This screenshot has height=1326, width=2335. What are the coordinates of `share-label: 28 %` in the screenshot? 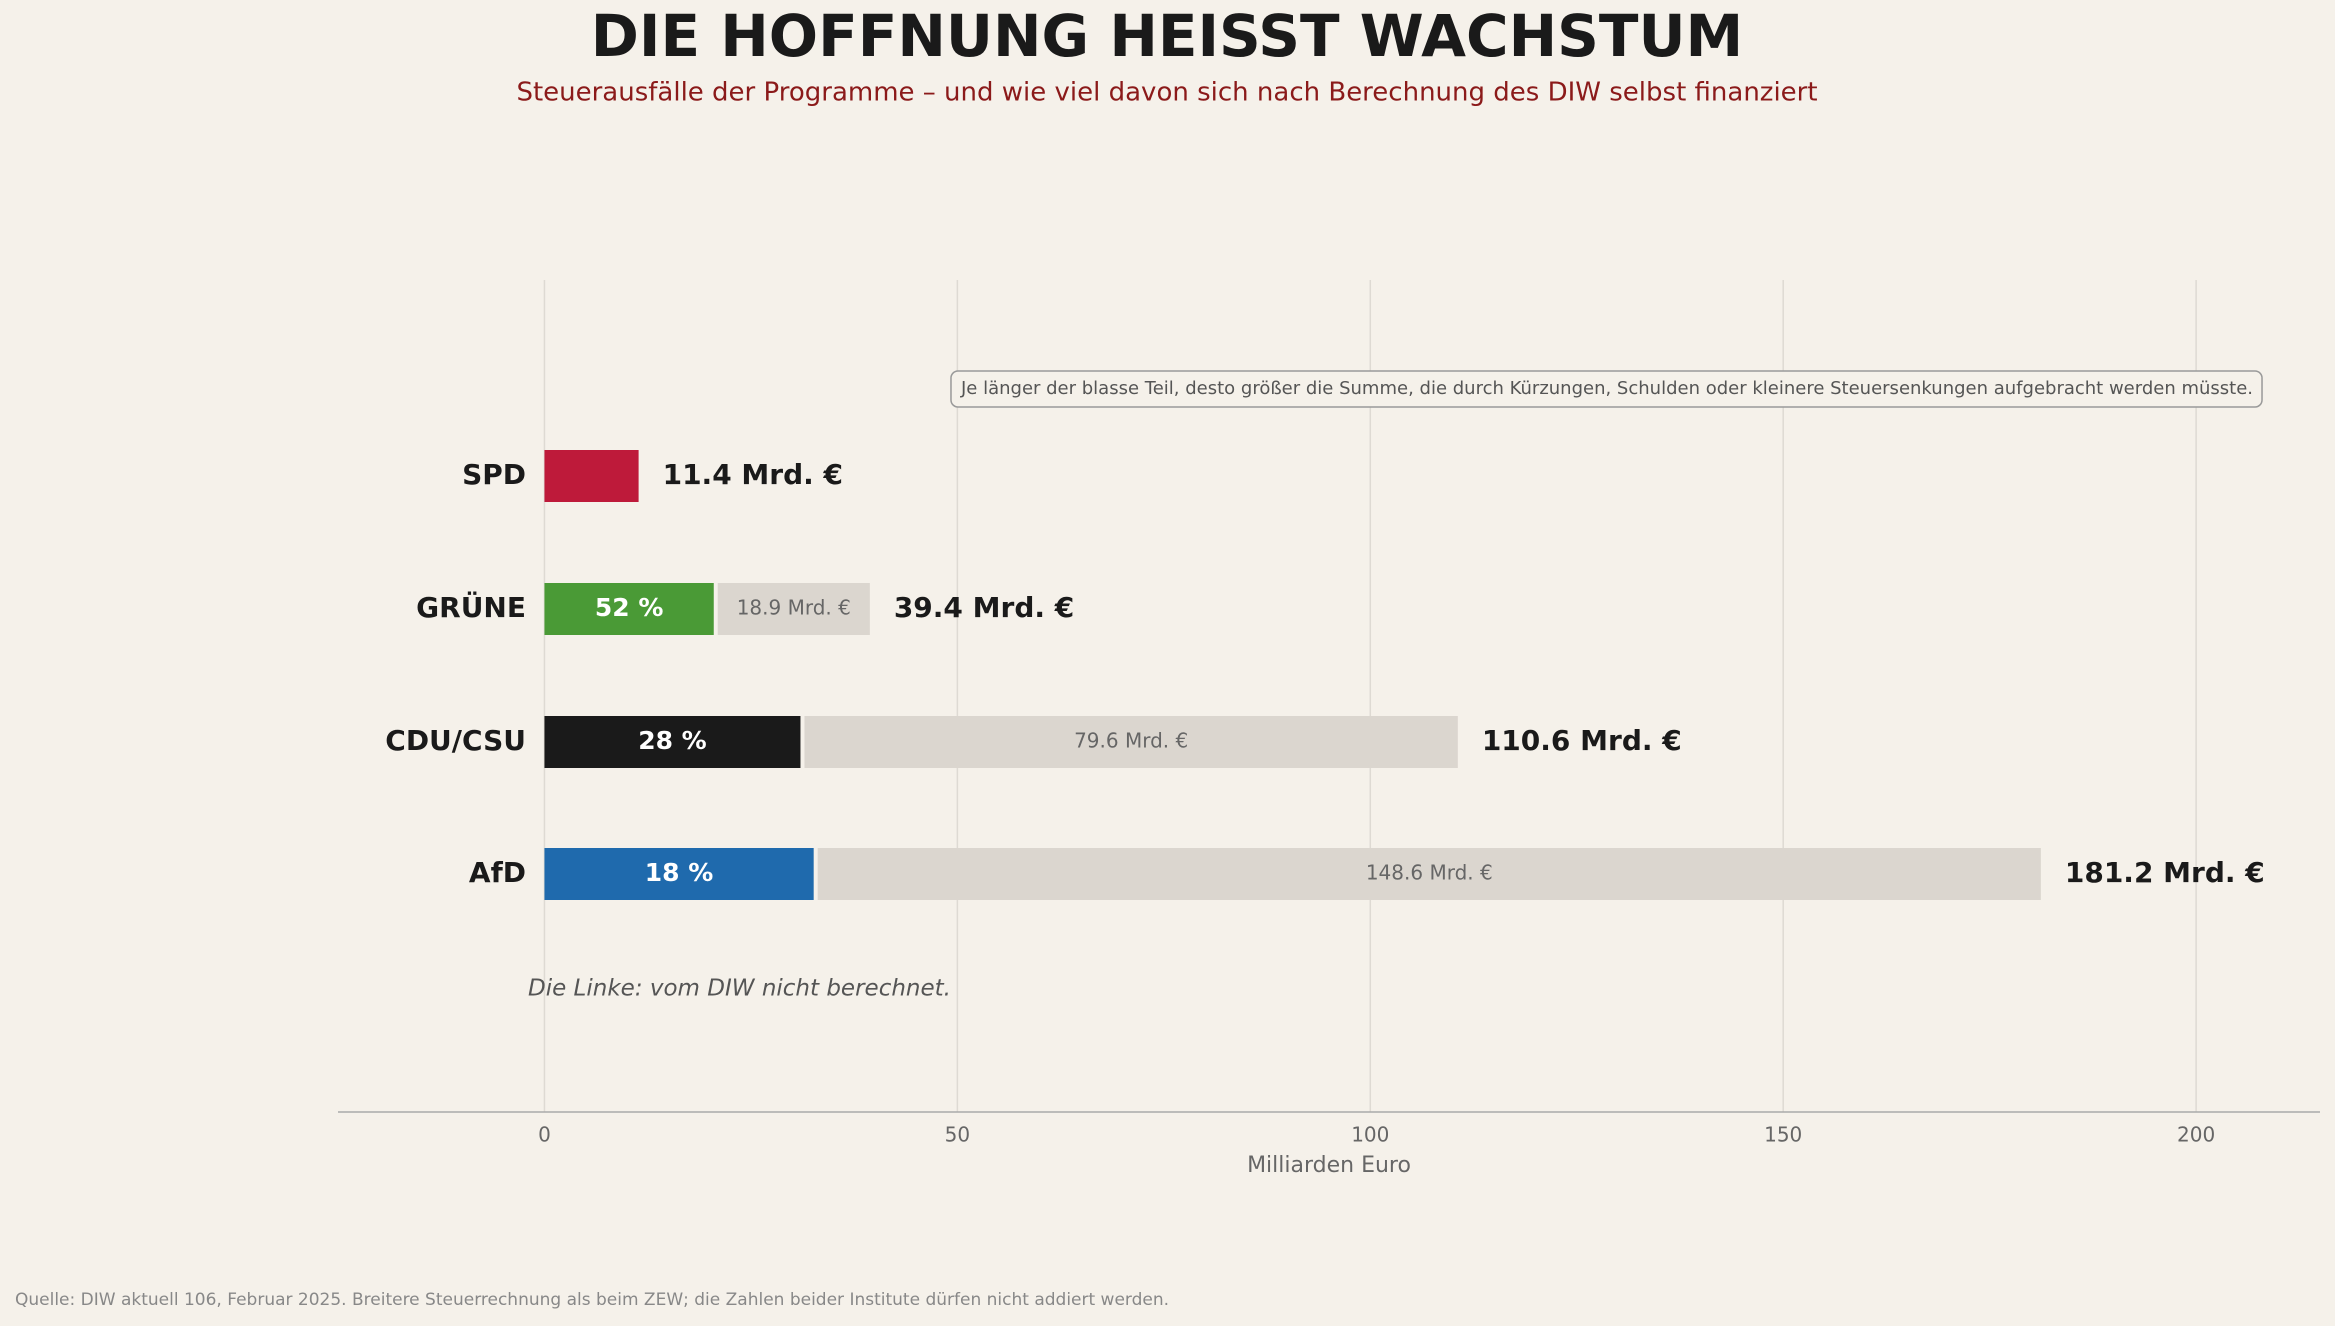 It's located at (672, 740).